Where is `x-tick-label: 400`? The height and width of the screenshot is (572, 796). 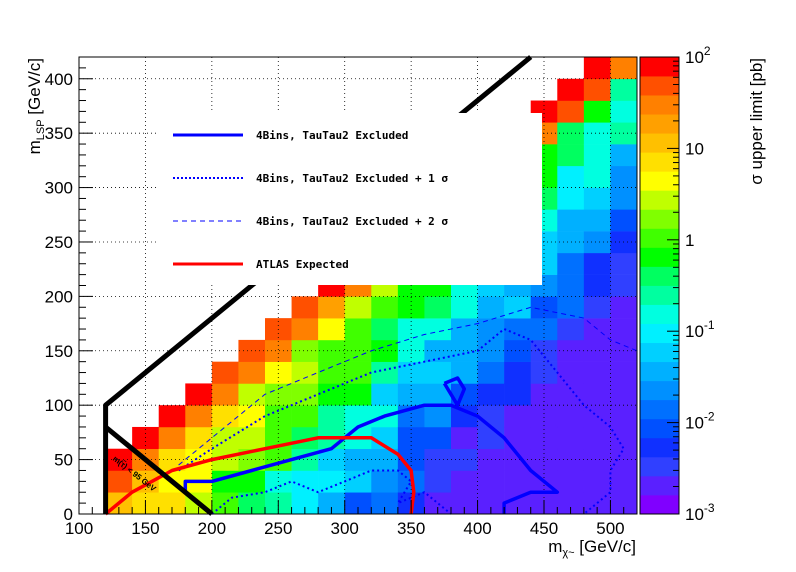 x-tick-label: 400 is located at coordinates (477, 528).